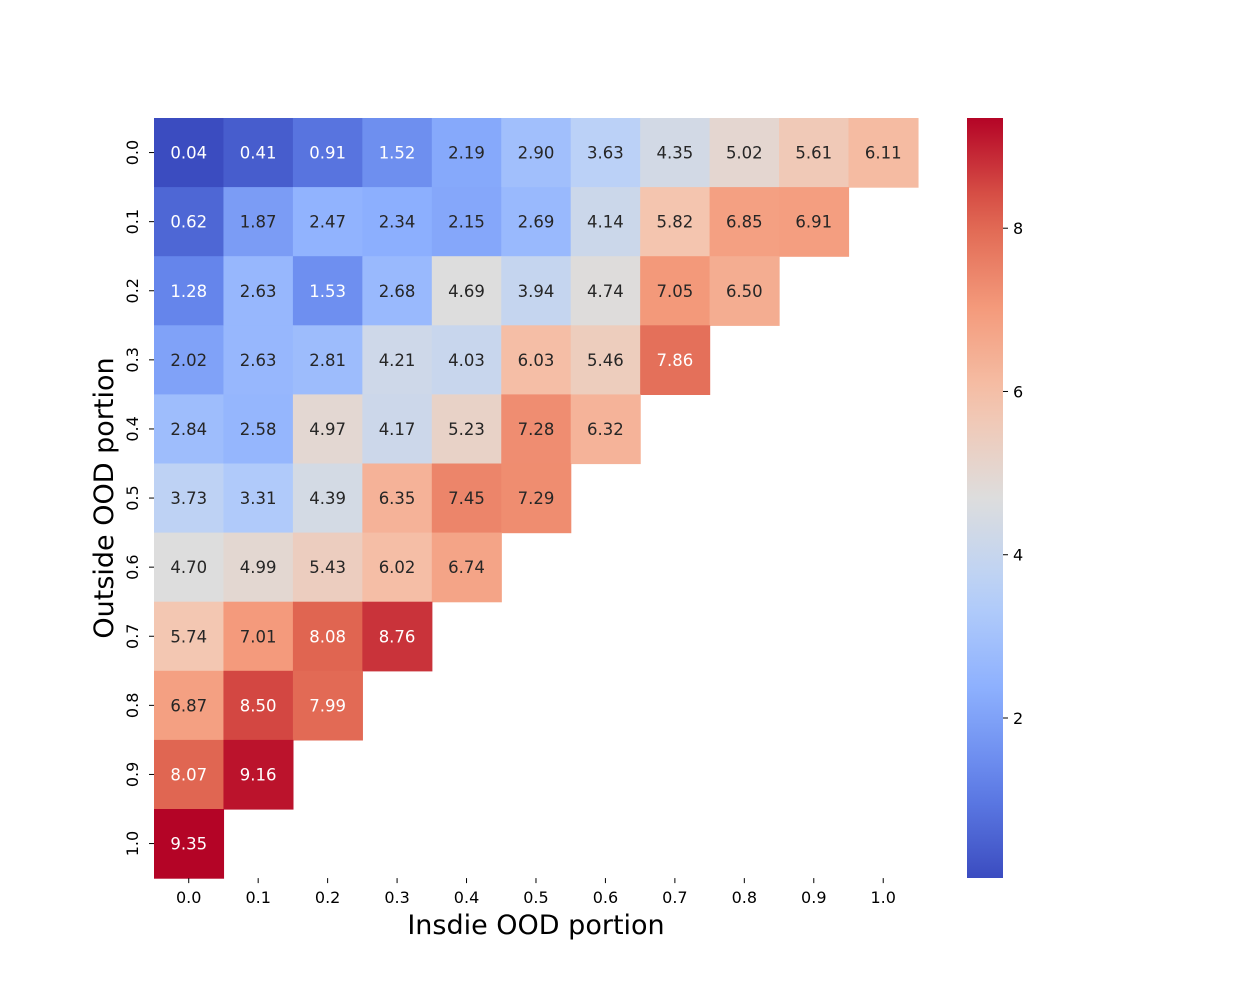  I want to click on cell-value-label: 4.97, so click(327, 429).